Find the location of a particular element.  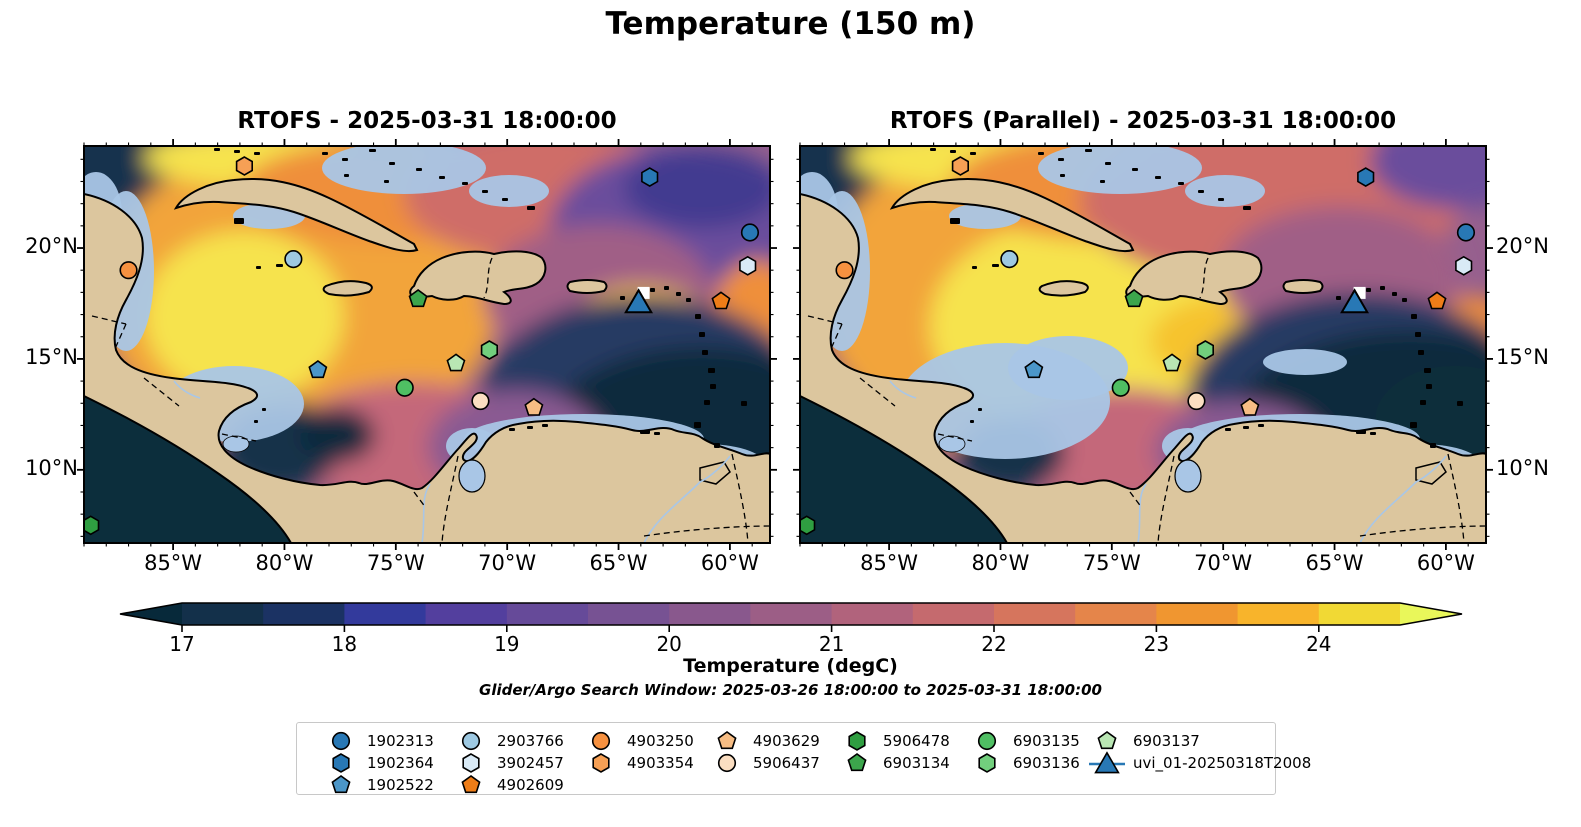

legend-label: 1902364 is located at coordinates (400, 763).